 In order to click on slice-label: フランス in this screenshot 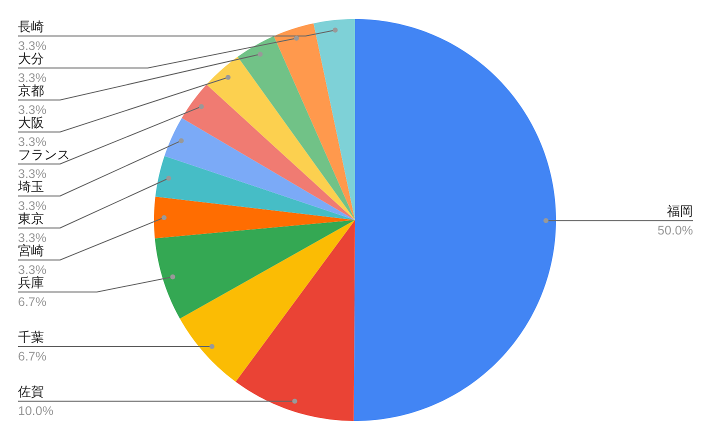, I will do `click(44, 154)`.